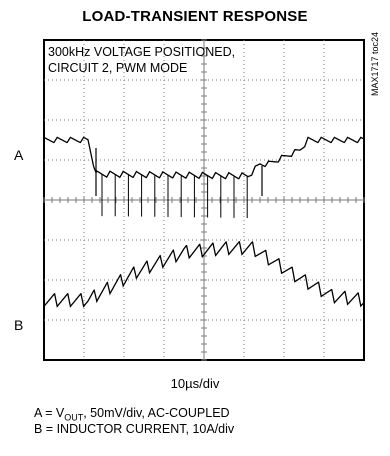 The width and height of the screenshot is (390, 456). I want to click on channel-b-label: B, so click(19, 325).